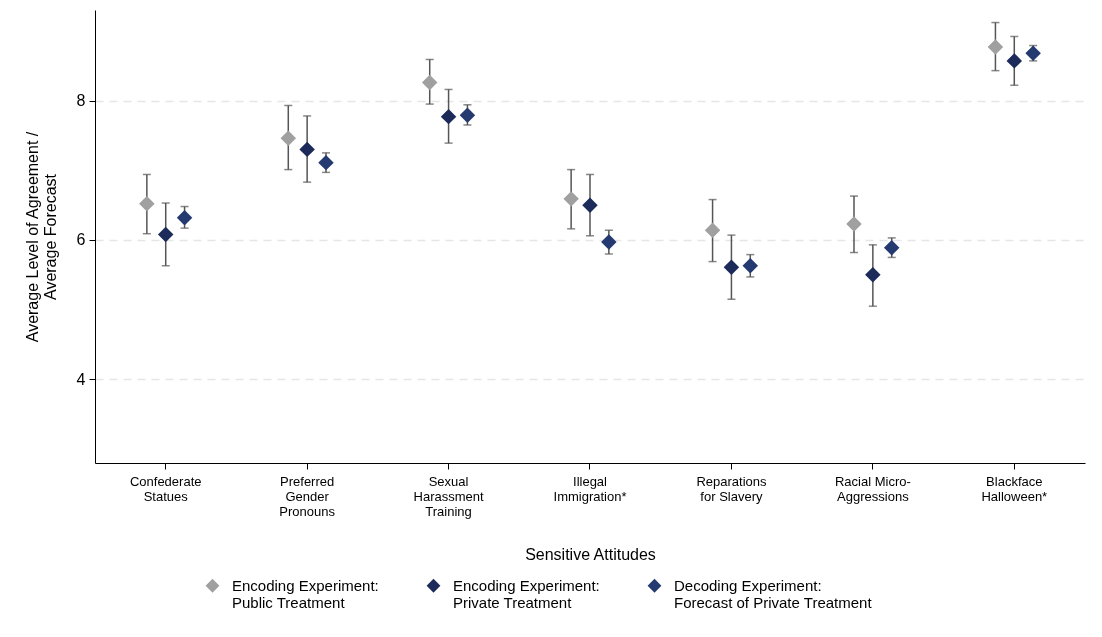 This screenshot has width=1102, height=637. I want to click on legend-label: Encoding Experiment: Public Treatment, so click(305, 593).